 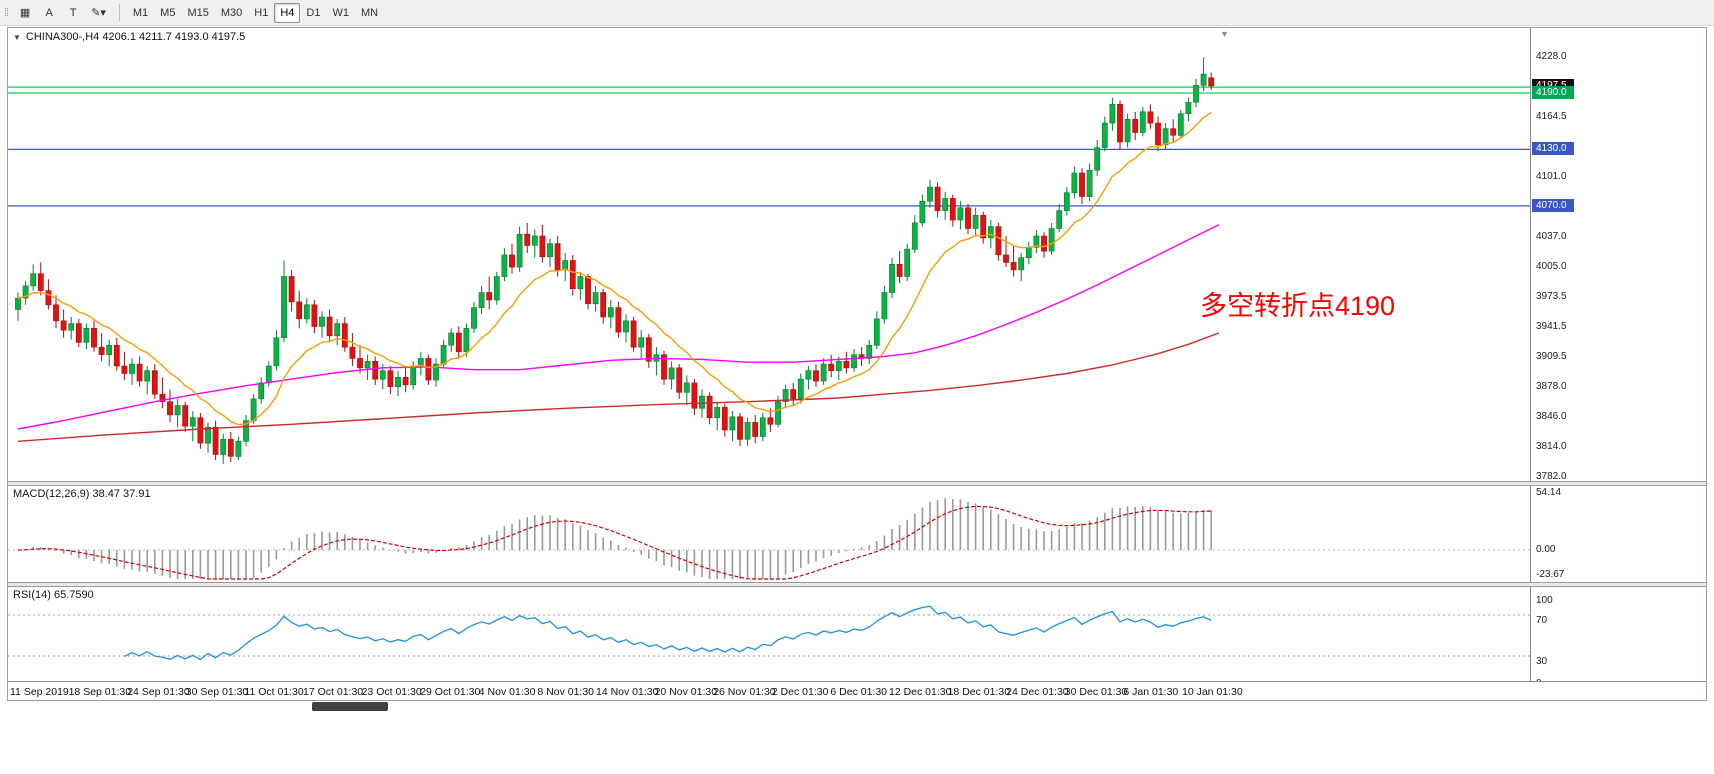 I want to click on time-label: 23 Oct 01:30, so click(x=391, y=692).